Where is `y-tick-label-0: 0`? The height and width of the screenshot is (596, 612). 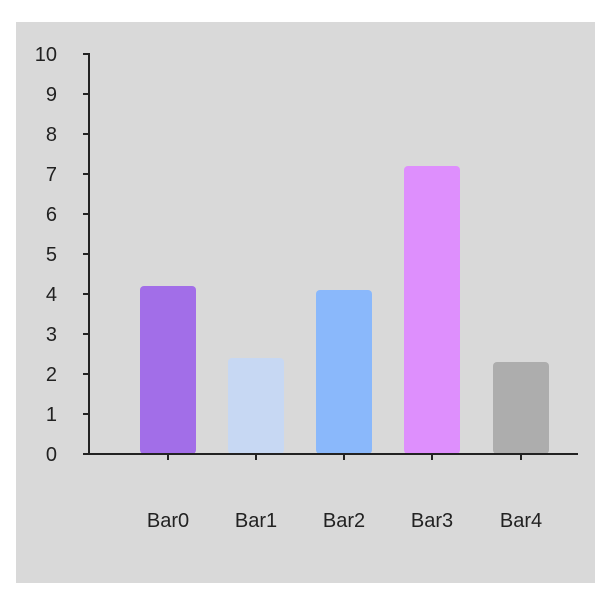 y-tick-label-0: 0 is located at coordinates (51, 455).